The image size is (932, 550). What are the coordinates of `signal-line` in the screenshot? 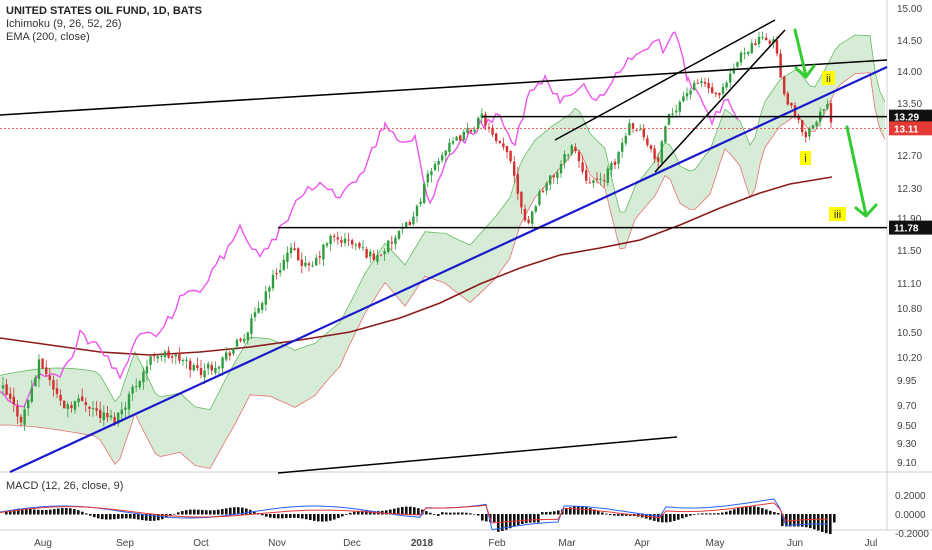 It's located at (414, 513).